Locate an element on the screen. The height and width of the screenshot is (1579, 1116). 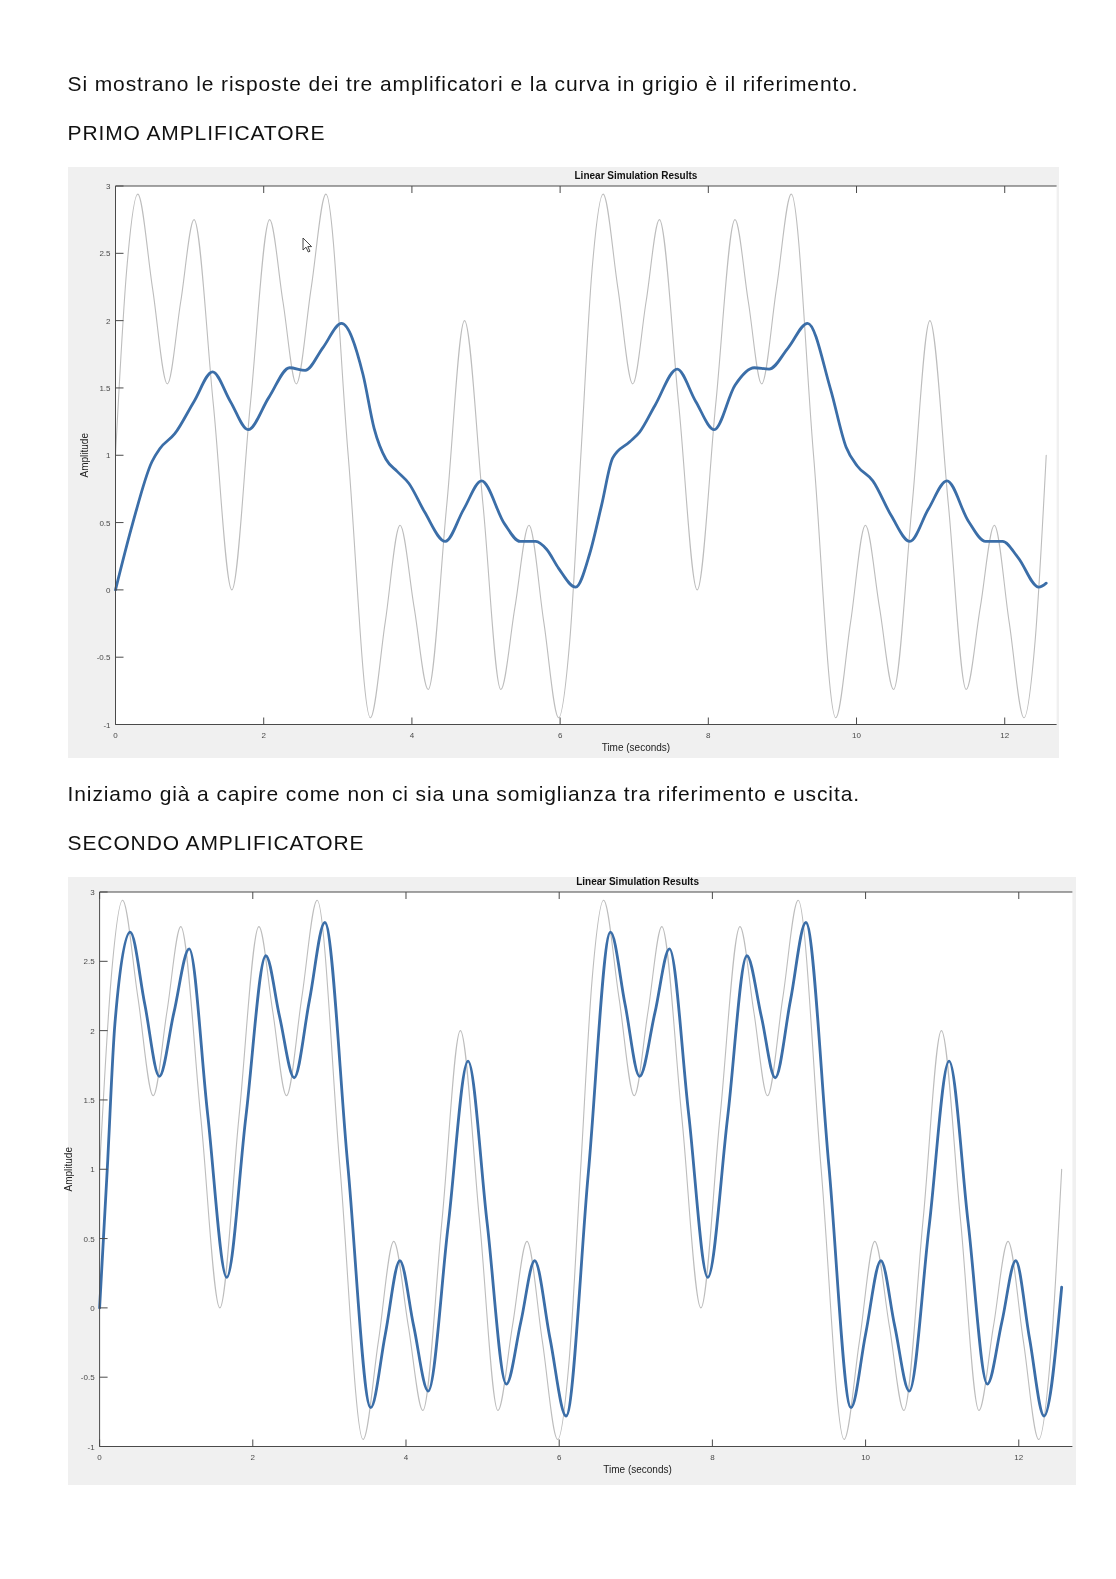
x-tick-label: 0 is located at coordinates (116, 735).